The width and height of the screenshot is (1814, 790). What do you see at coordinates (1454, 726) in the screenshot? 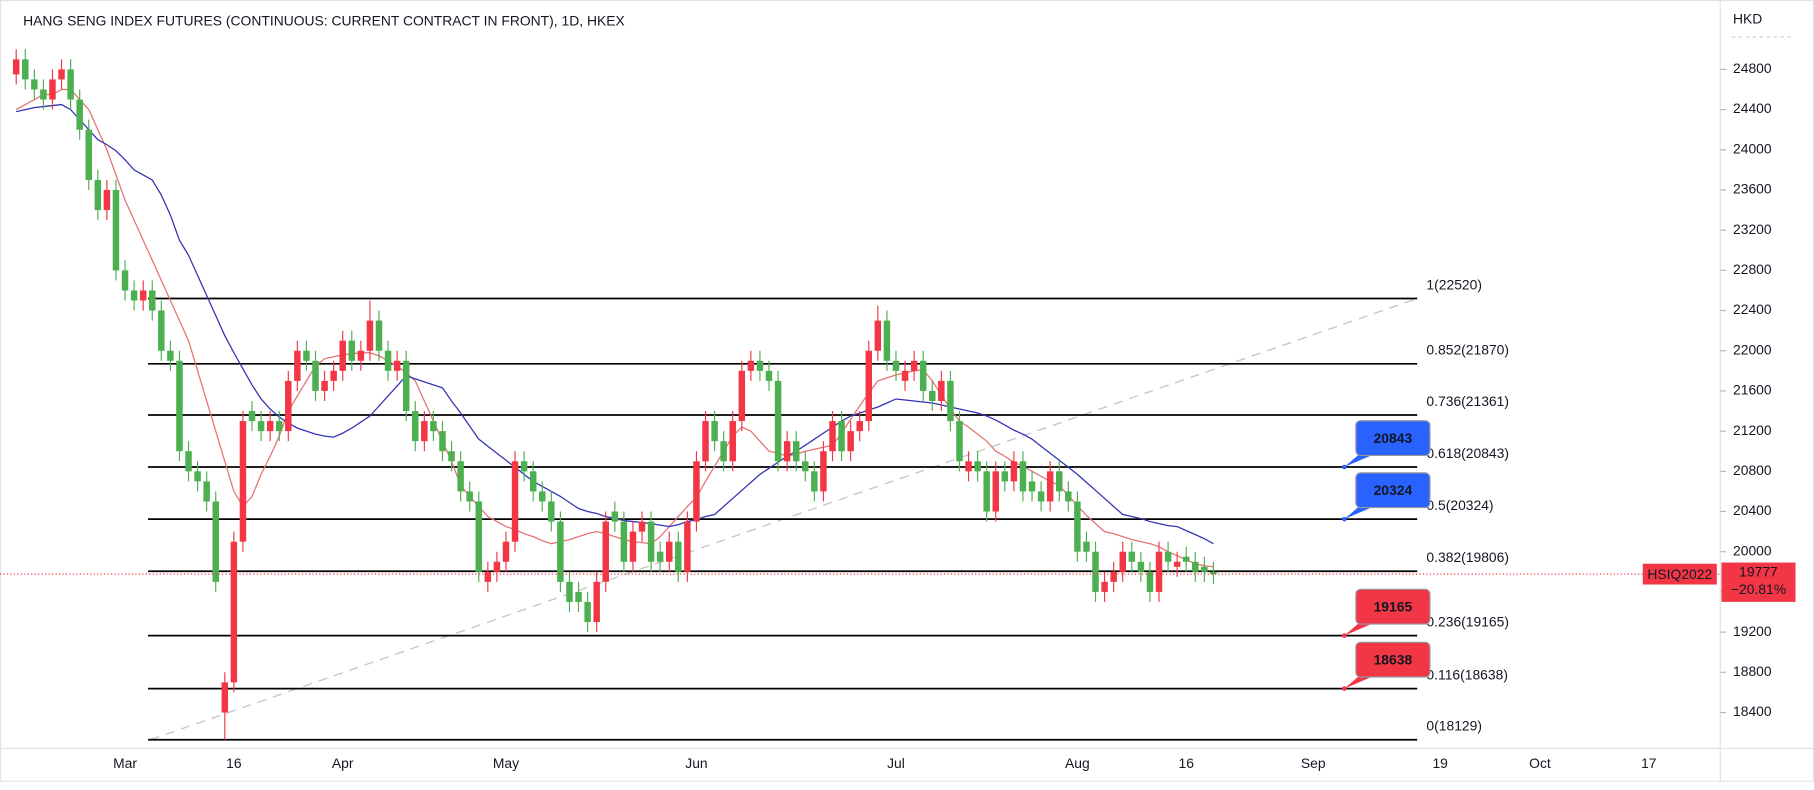
I see `fib-level-label: 0(18129)` at bounding box center [1454, 726].